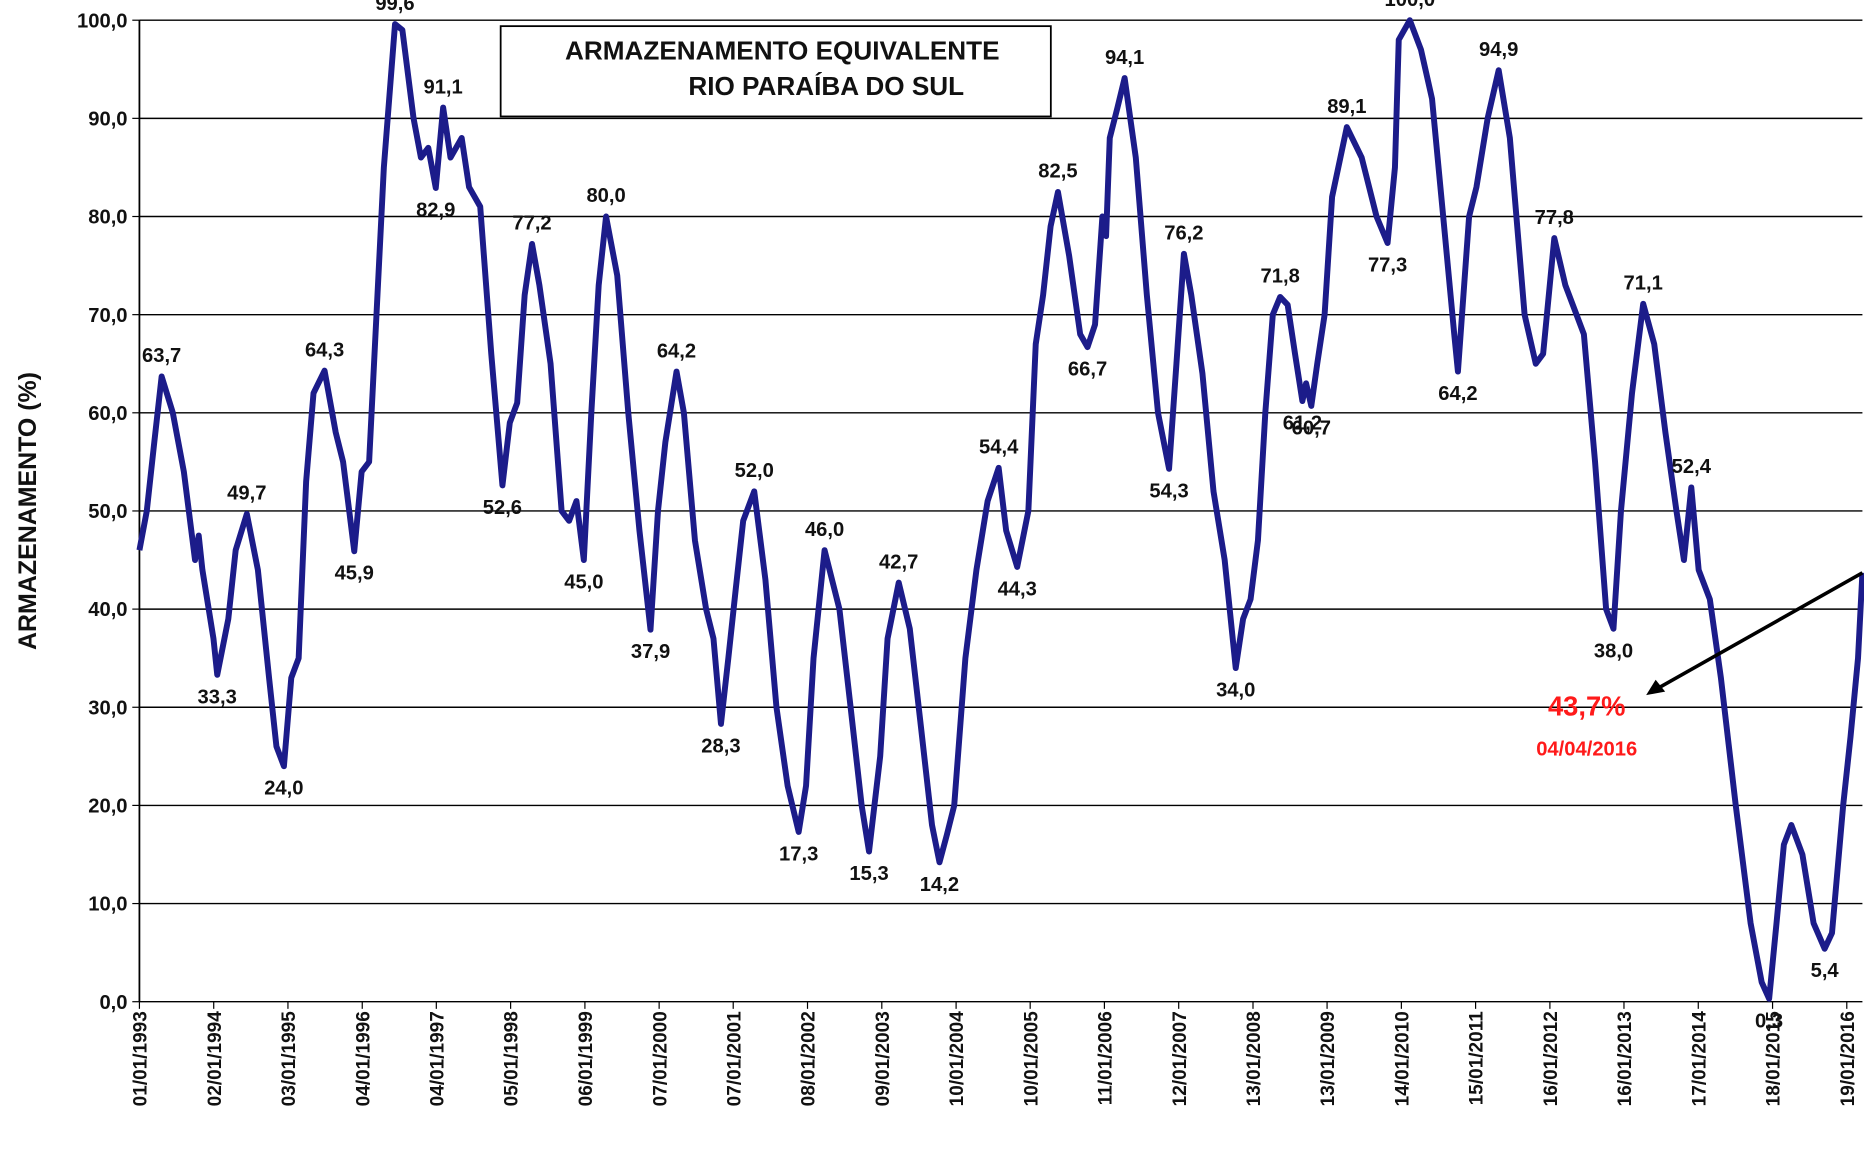 This screenshot has width=1864, height=1155. I want to click on data-label: 46,0, so click(824, 530).